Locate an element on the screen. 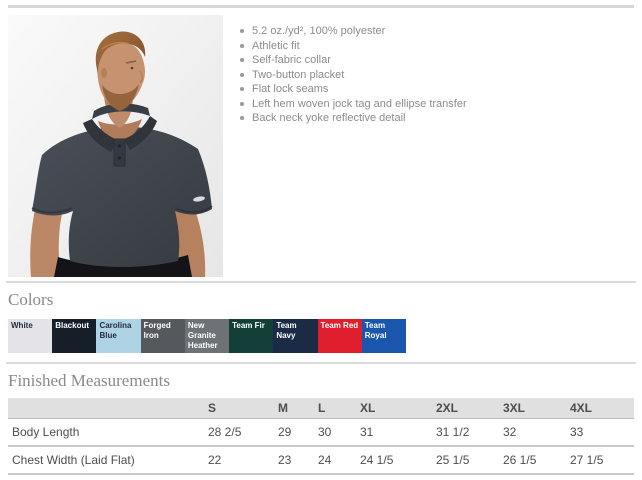  row-label: Chest Width (Laid Flat) is located at coordinates (106, 460).